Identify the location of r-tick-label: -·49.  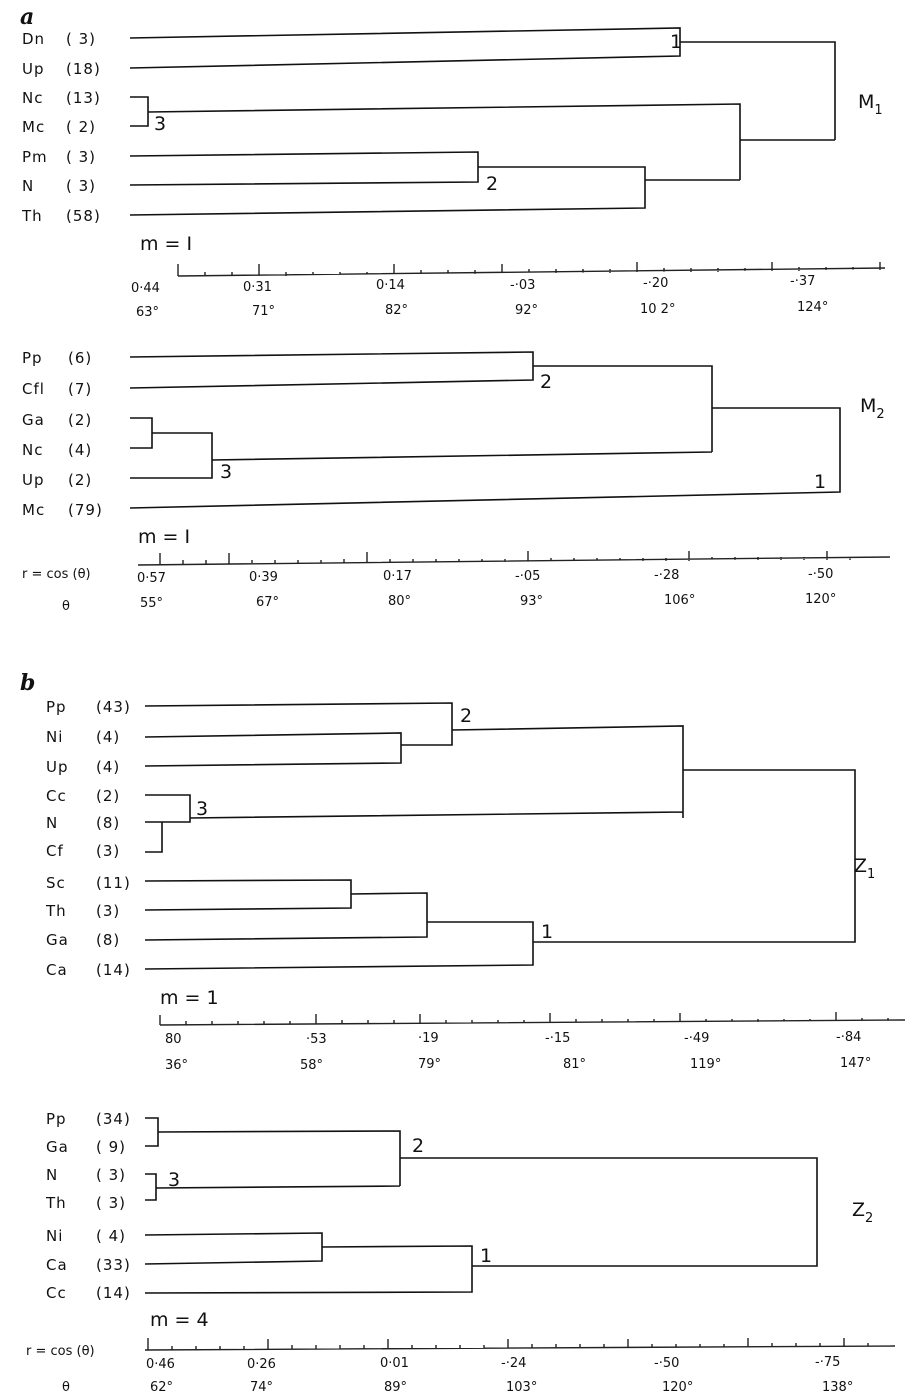
(696, 1038).